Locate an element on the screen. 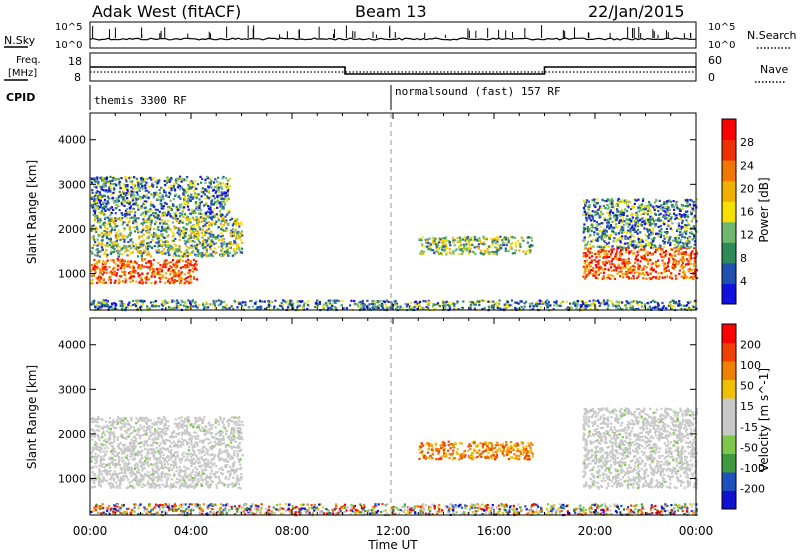 The width and height of the screenshot is (800, 554). nsky-label: N.Sky is located at coordinates (20, 40).